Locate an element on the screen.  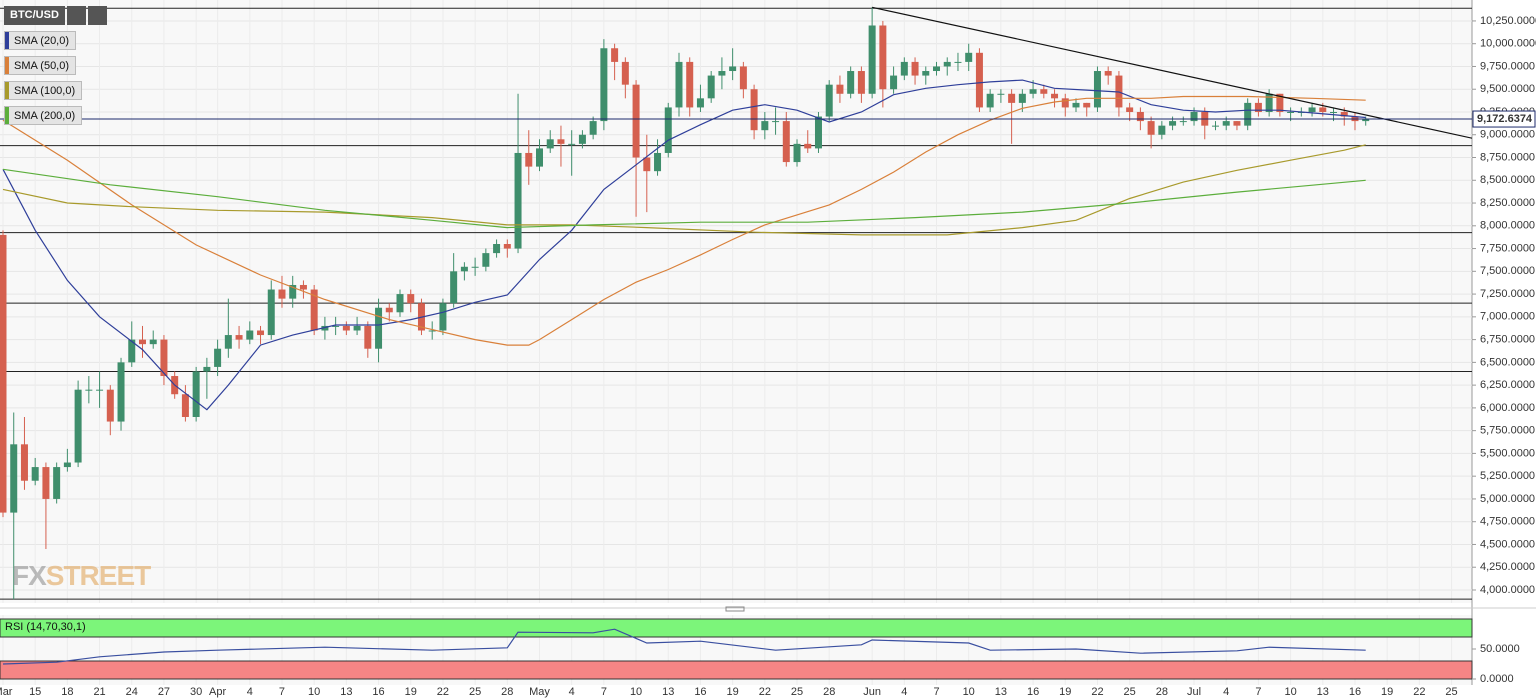
x-tick-label: 13 is located at coordinates (668, 692).